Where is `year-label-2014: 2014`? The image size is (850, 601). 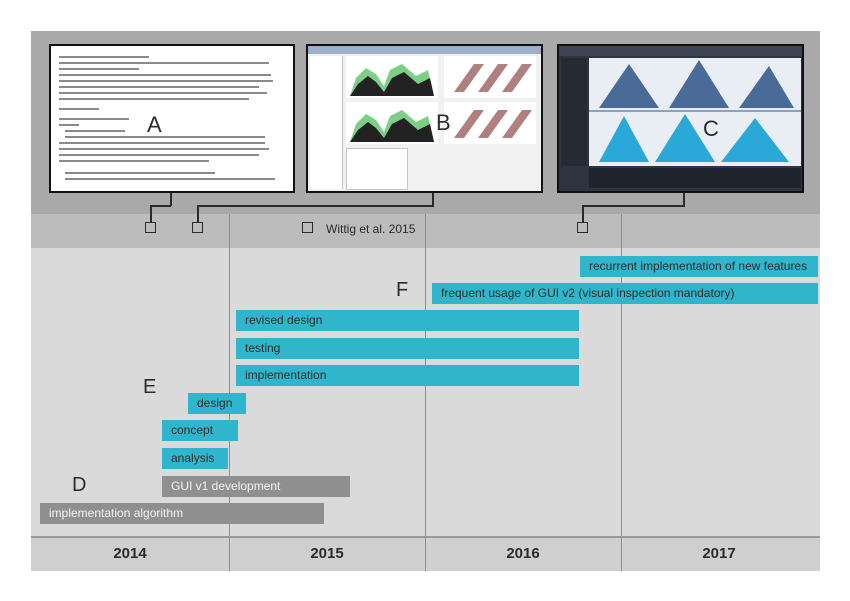
year-label-2014: 2014 is located at coordinates (130, 553).